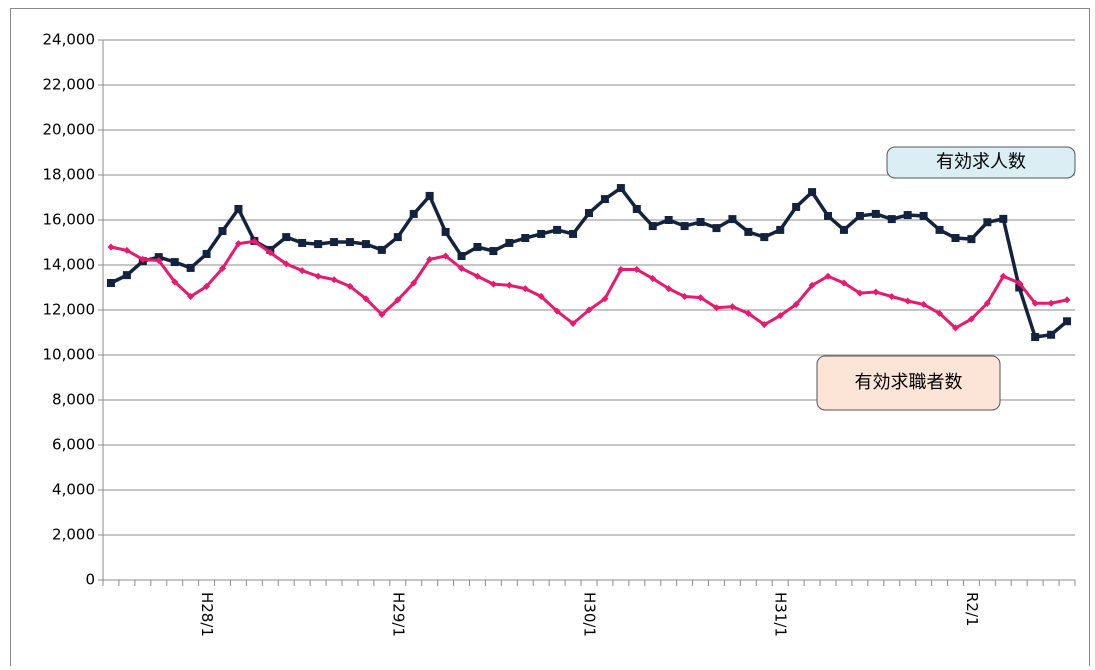  Describe the element at coordinates (73, 490) in the screenshot. I see `y-tick-label: 4,000` at that location.